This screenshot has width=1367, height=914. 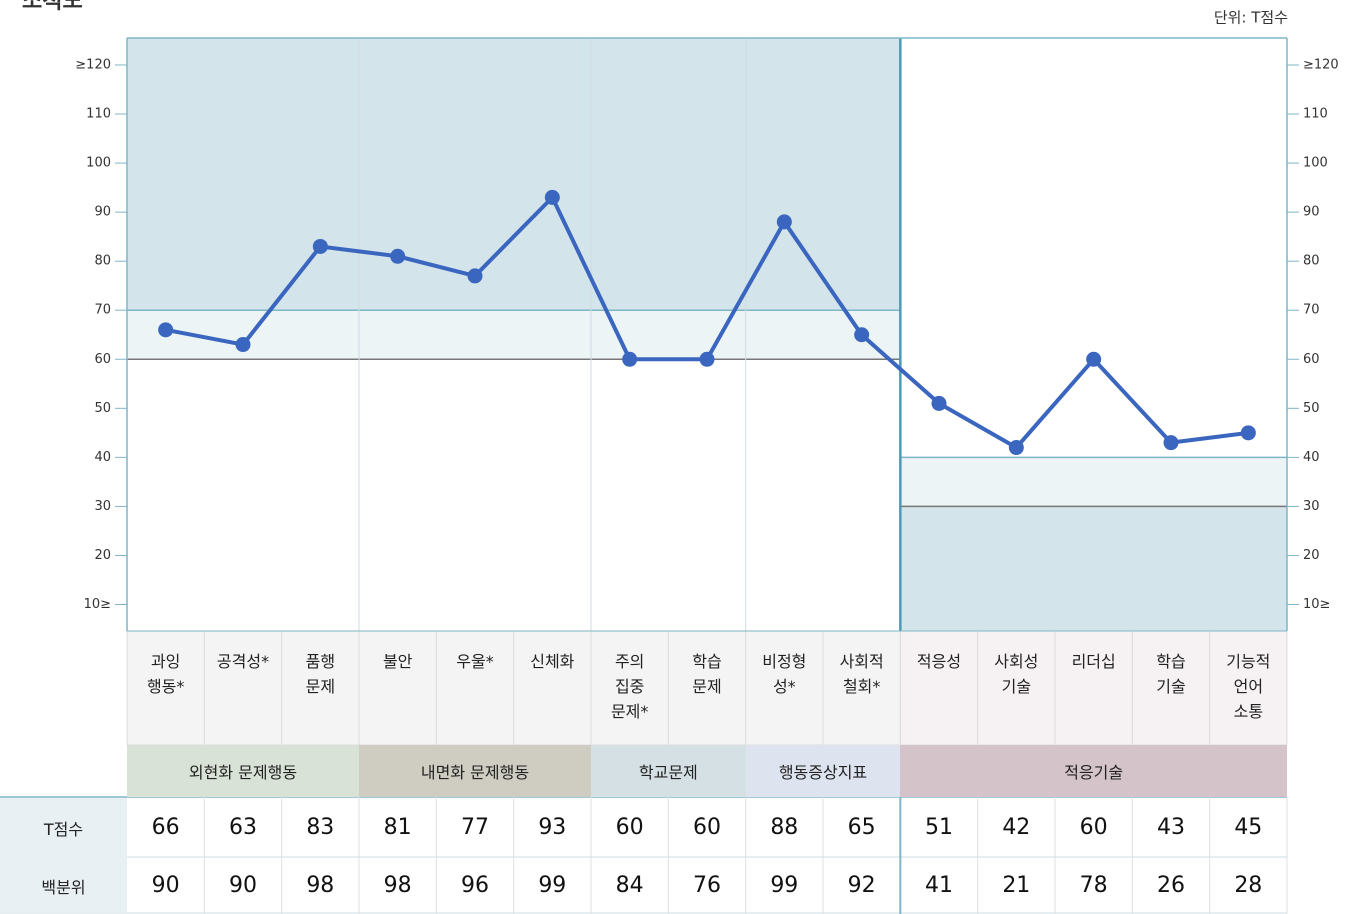 What do you see at coordinates (243, 661) in the screenshot?
I see `category-label: 공격성*` at bounding box center [243, 661].